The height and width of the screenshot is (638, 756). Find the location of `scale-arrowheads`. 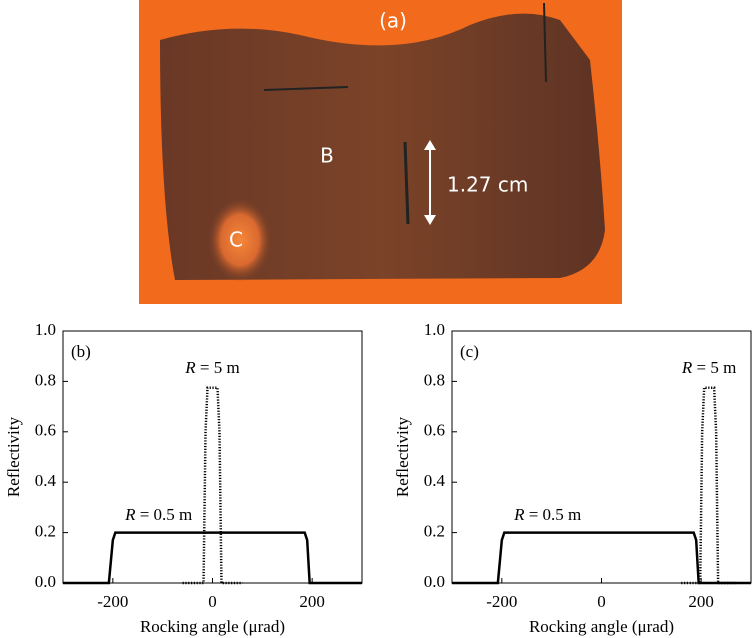

scale-arrowheads is located at coordinates (430, 182).